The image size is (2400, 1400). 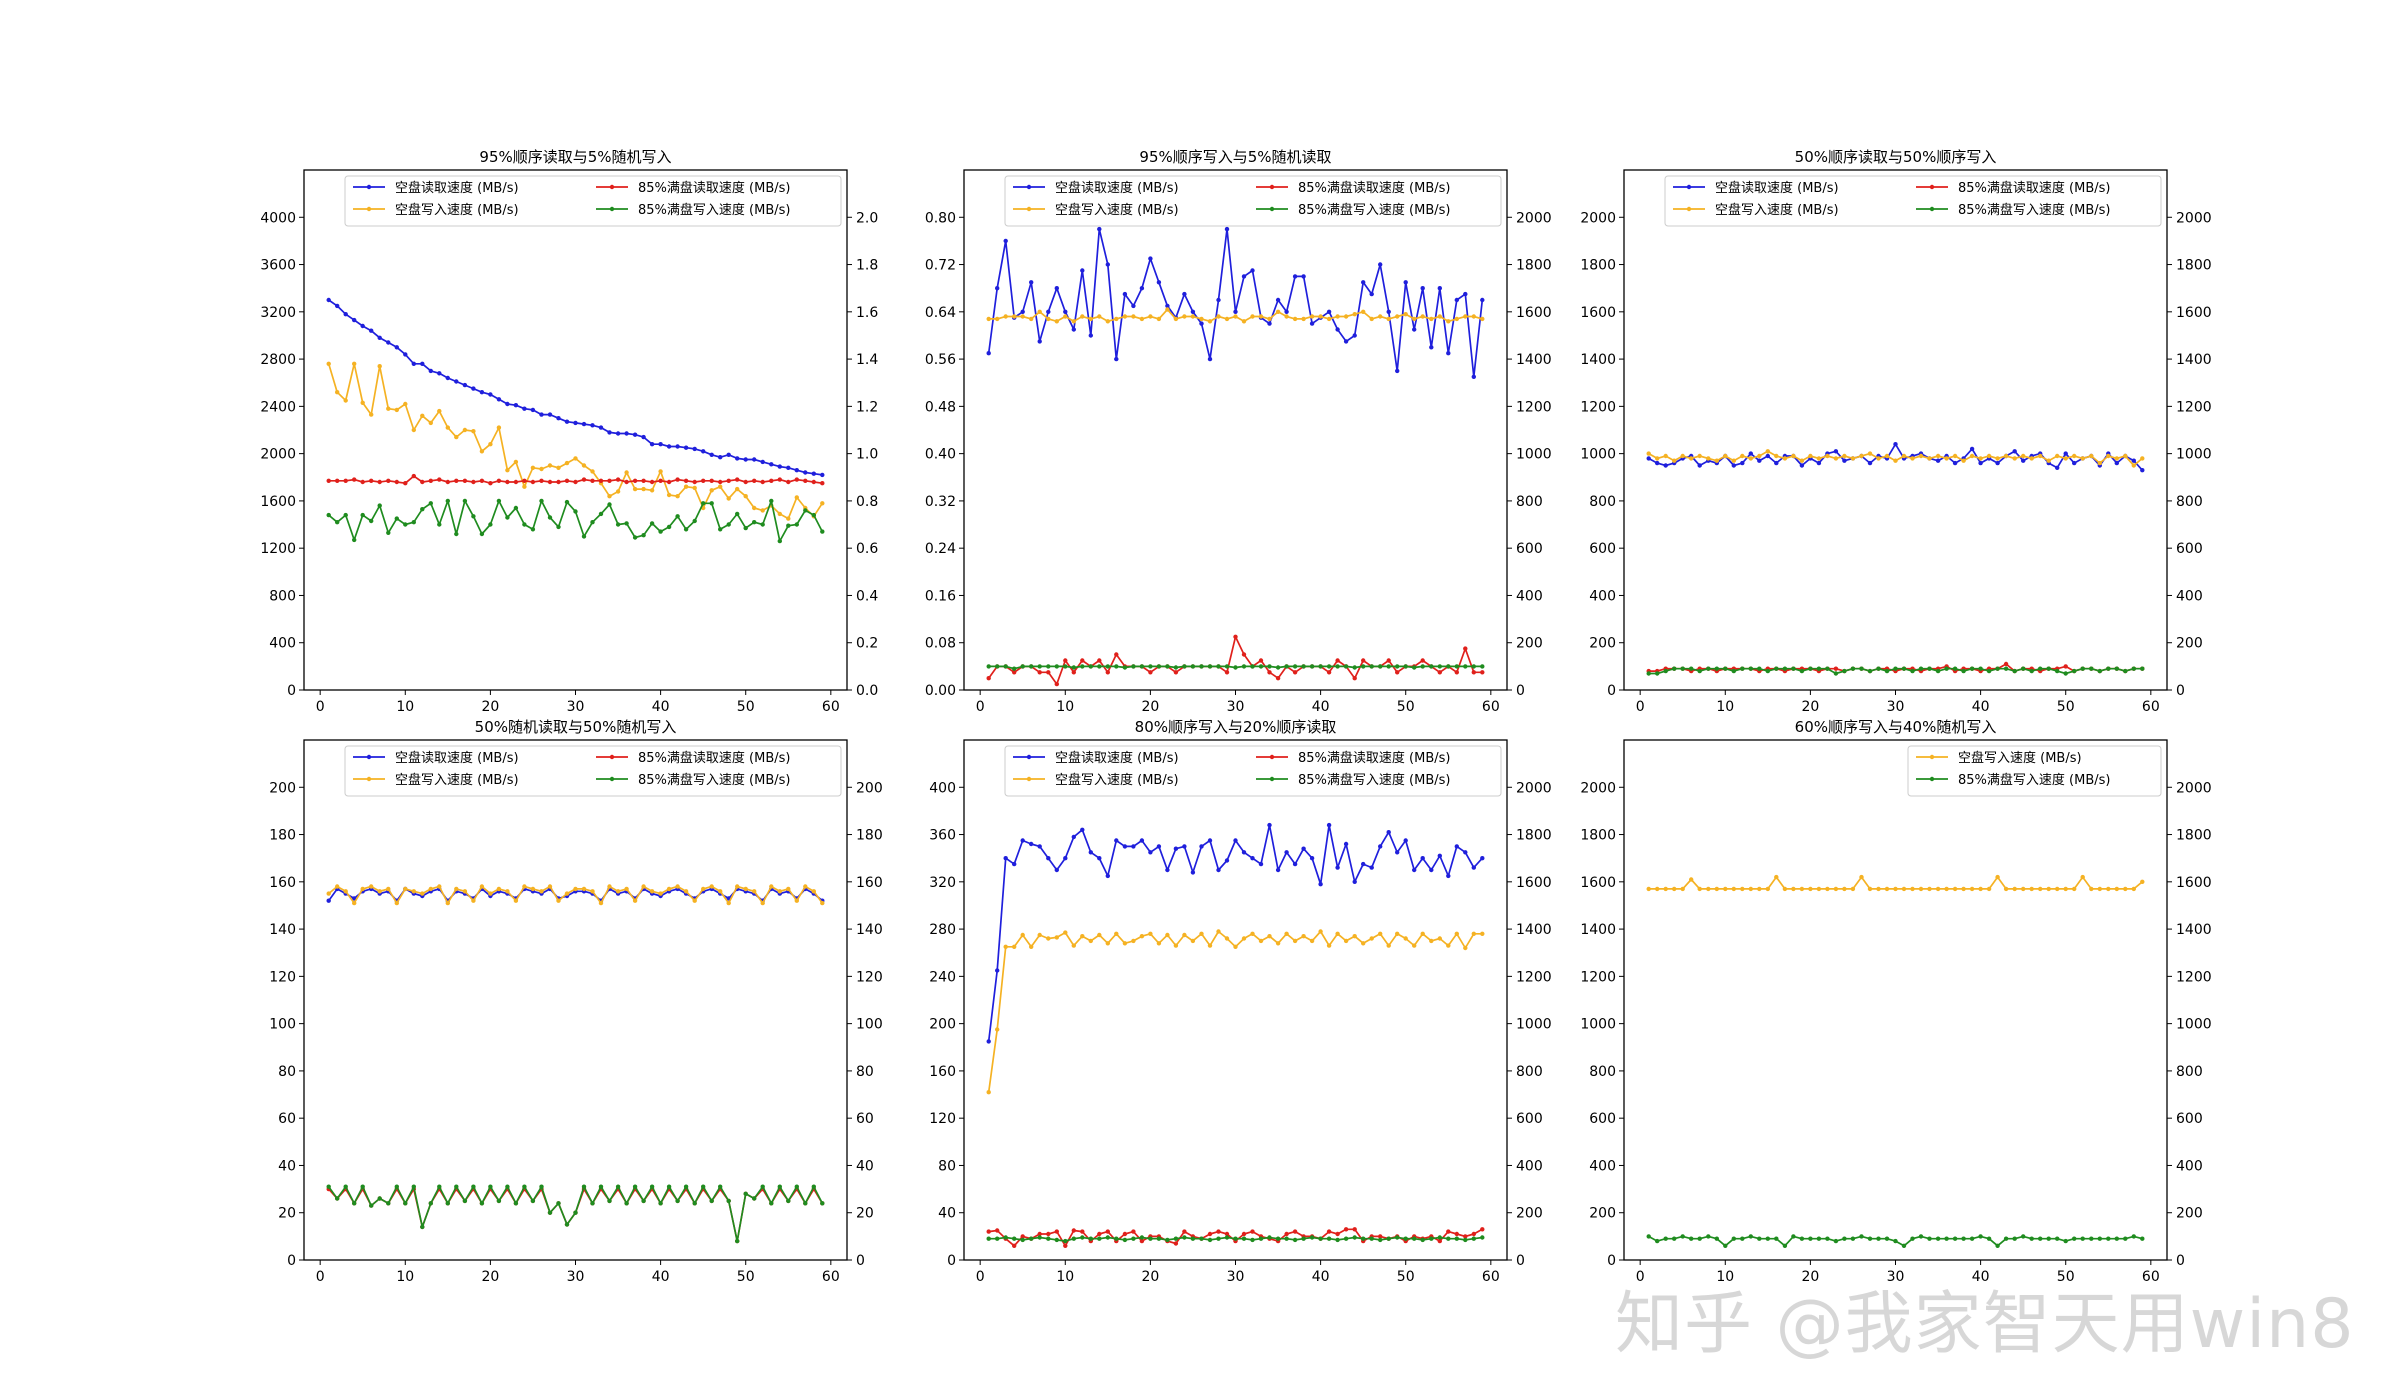 What do you see at coordinates (1598, 883) in the screenshot?
I see `y-tick-label-left: 1600` at bounding box center [1598, 883].